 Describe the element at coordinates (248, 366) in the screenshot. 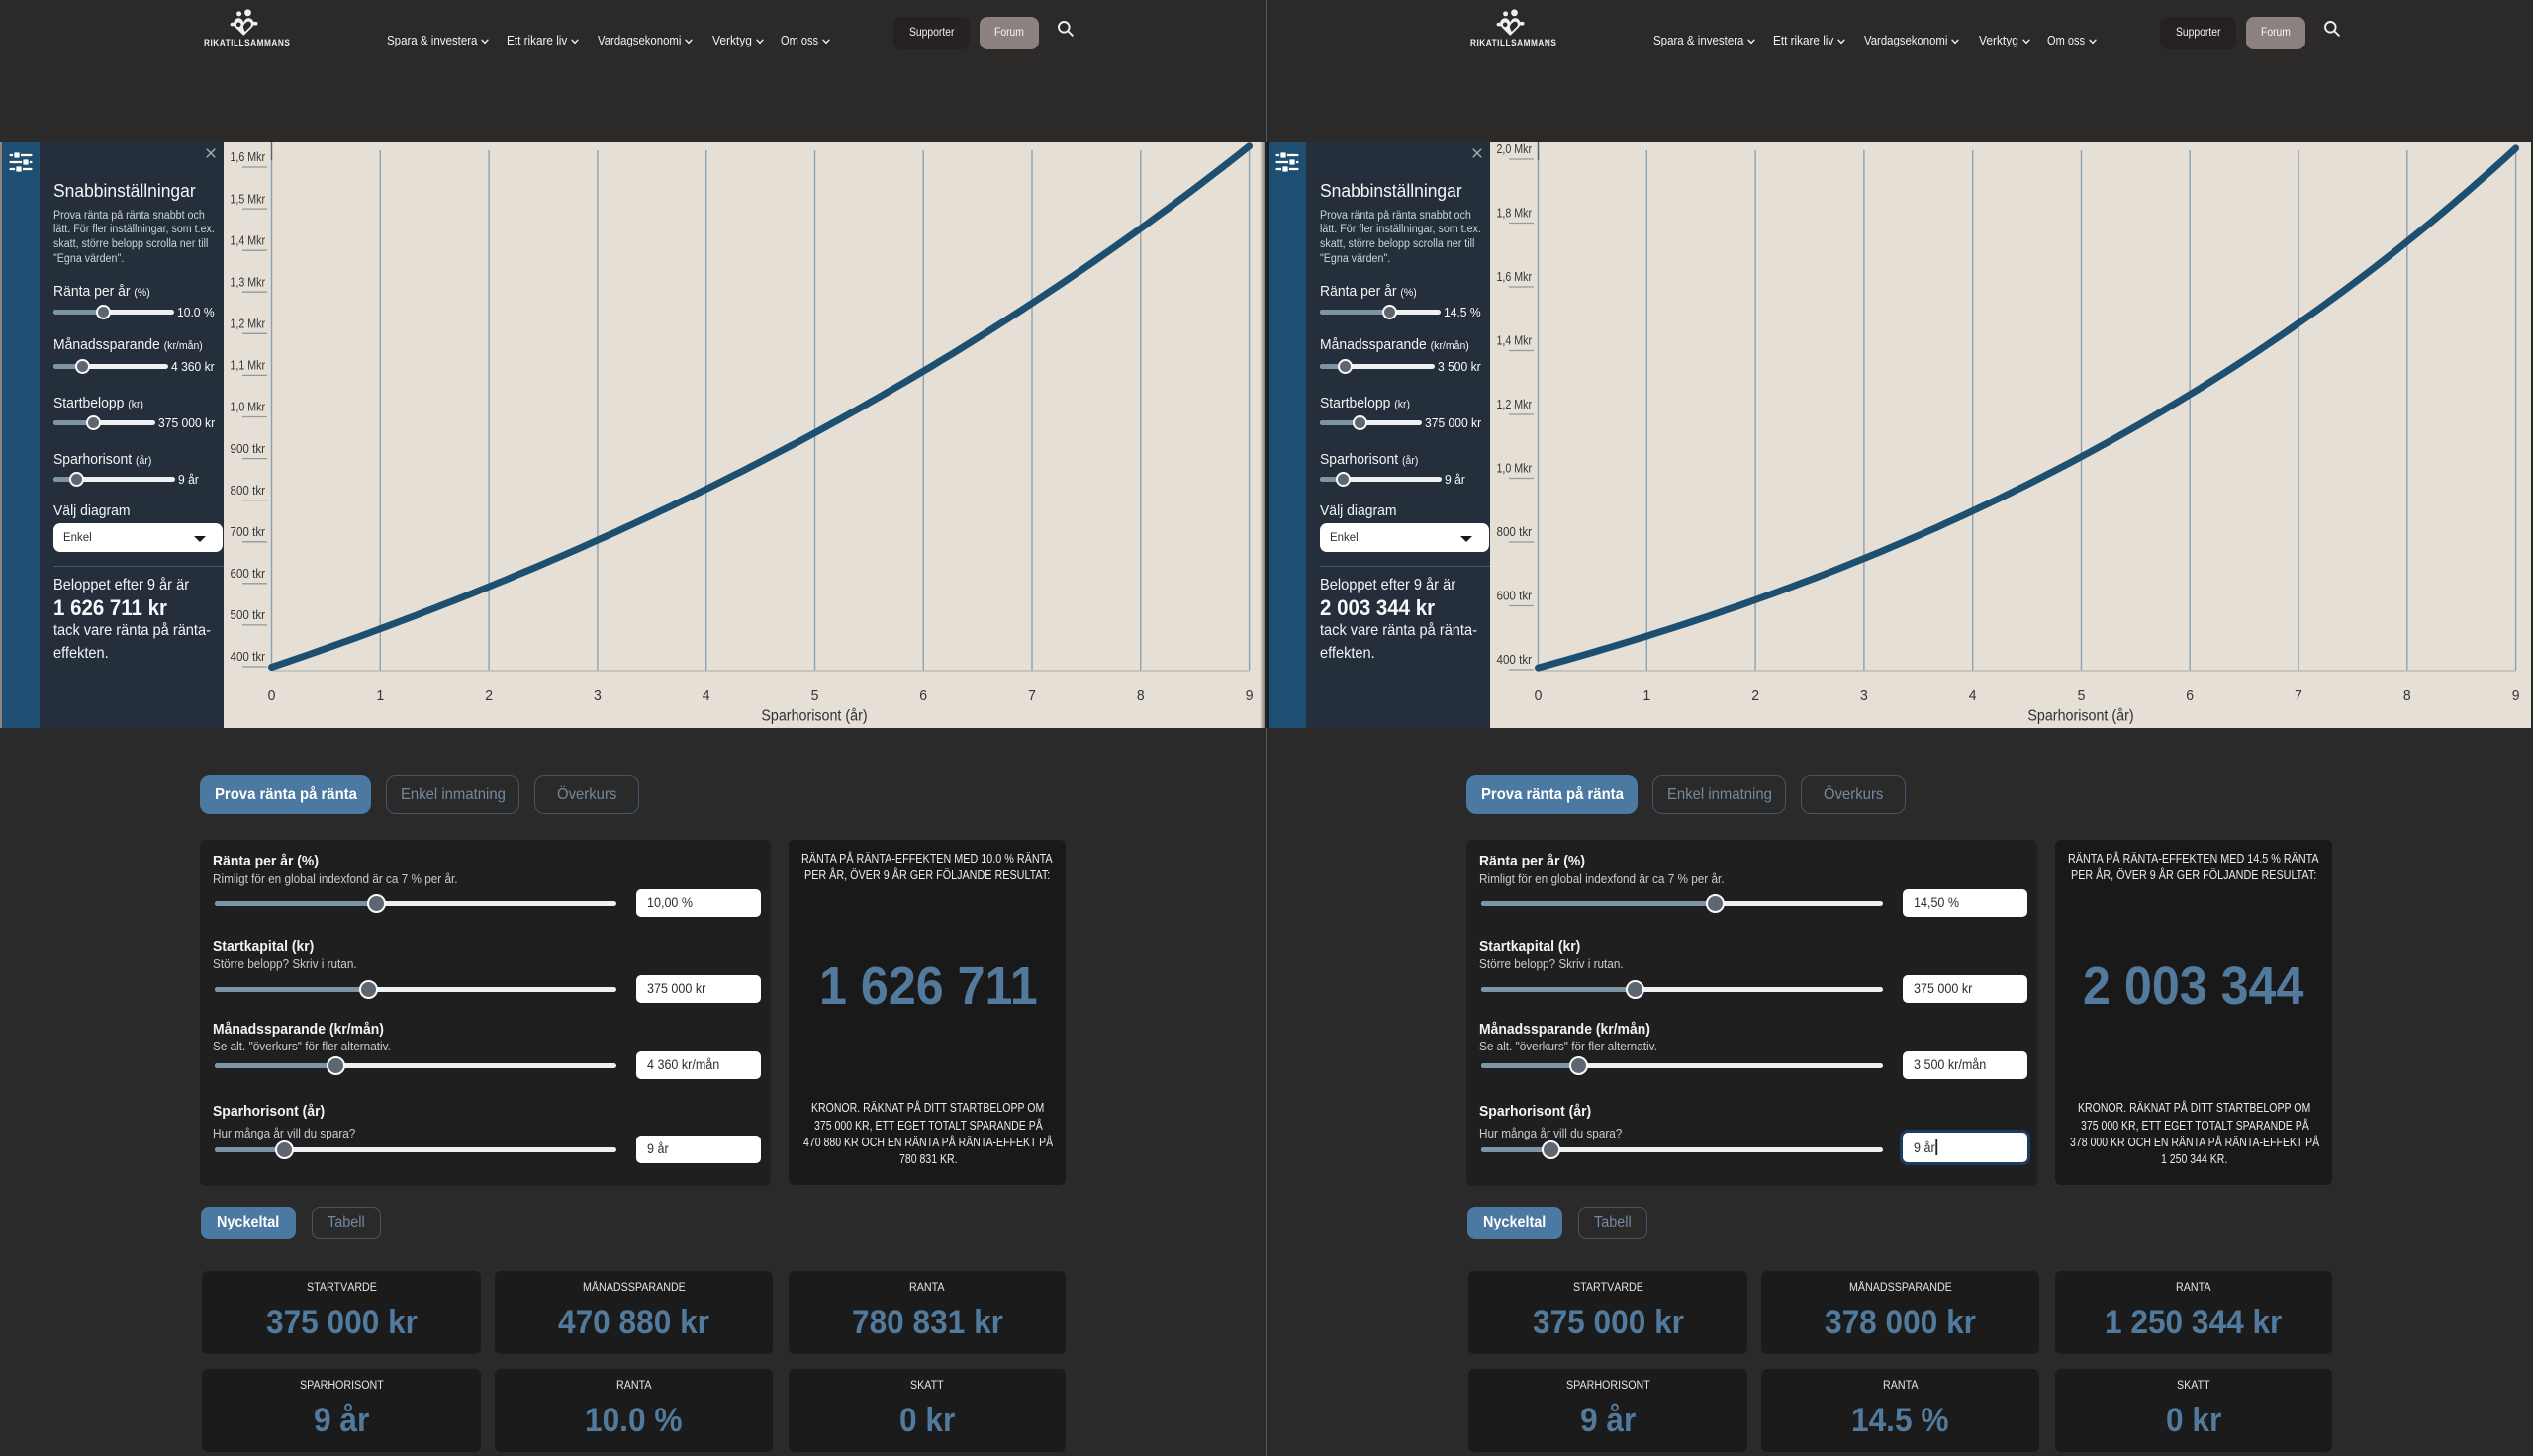

I see `svg-text: 1,1 Mkr` at that location.